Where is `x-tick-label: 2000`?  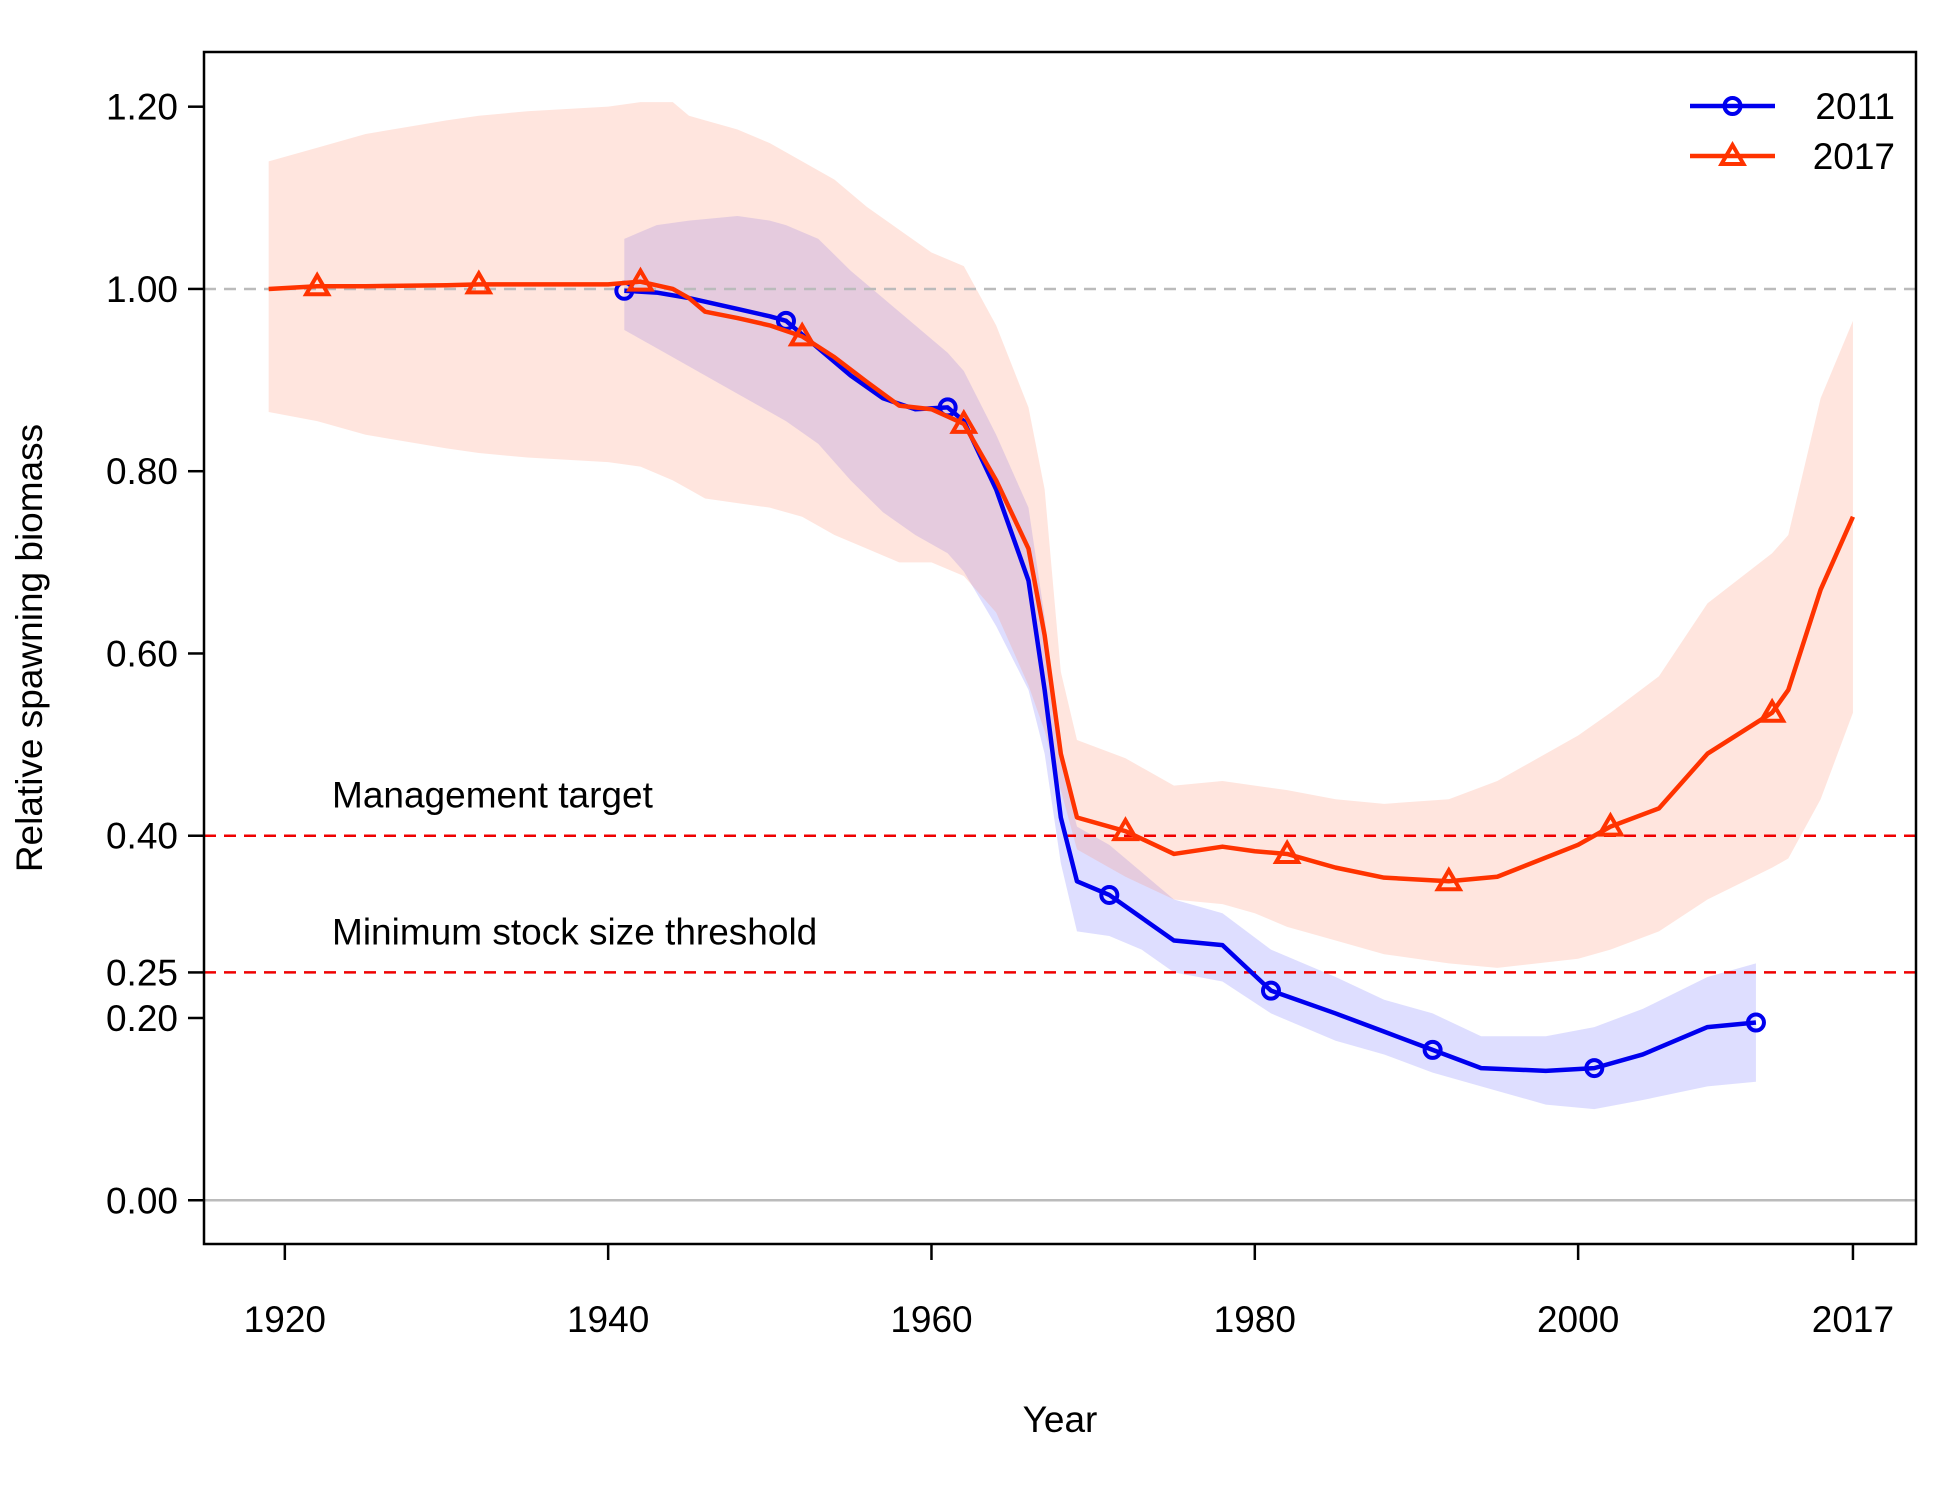 x-tick-label: 2000 is located at coordinates (1578, 1319).